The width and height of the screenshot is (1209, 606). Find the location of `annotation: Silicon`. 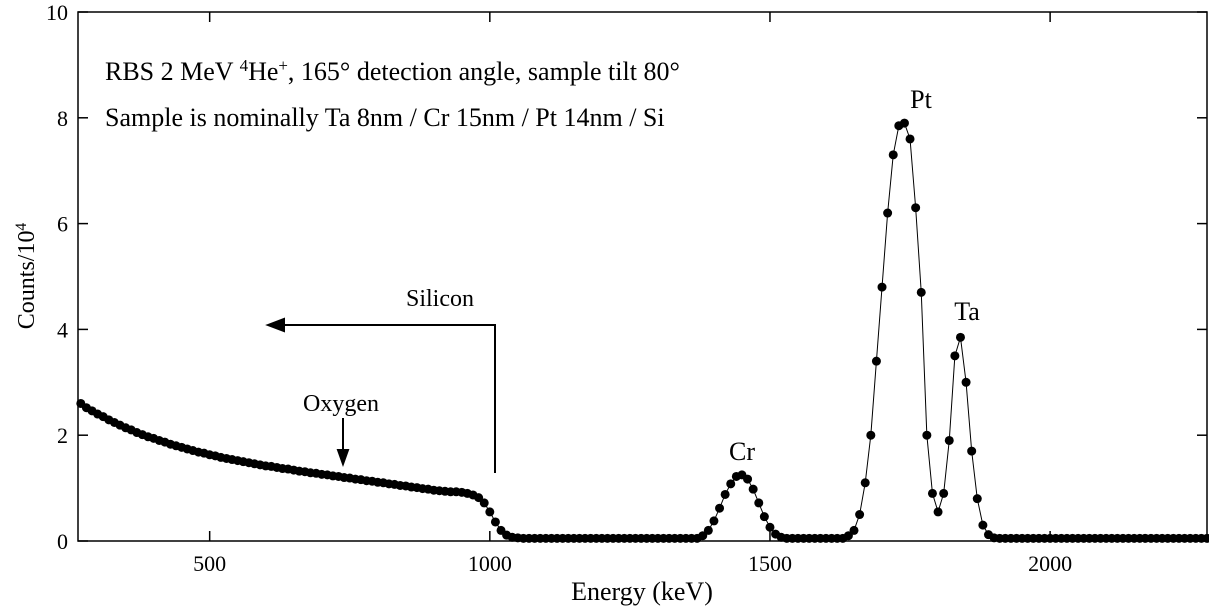

annotation: Silicon is located at coordinates (440, 299).